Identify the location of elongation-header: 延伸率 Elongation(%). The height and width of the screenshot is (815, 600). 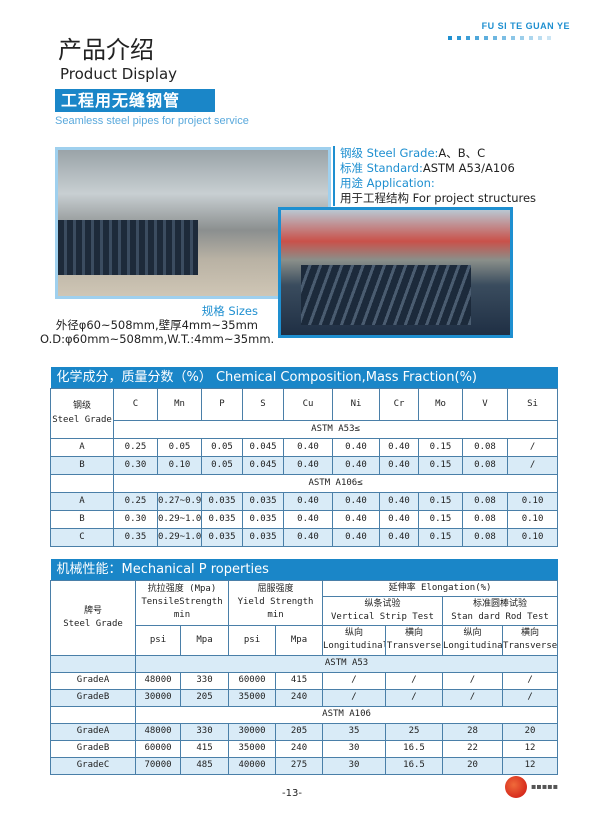
(440, 588).